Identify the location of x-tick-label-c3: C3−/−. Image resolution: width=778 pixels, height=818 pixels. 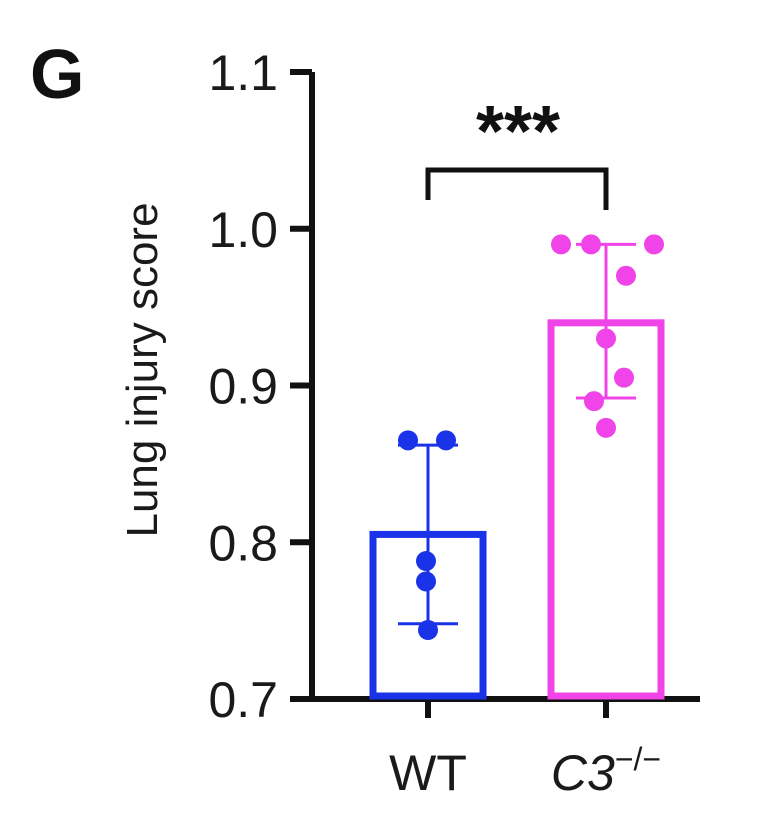
(606, 771).